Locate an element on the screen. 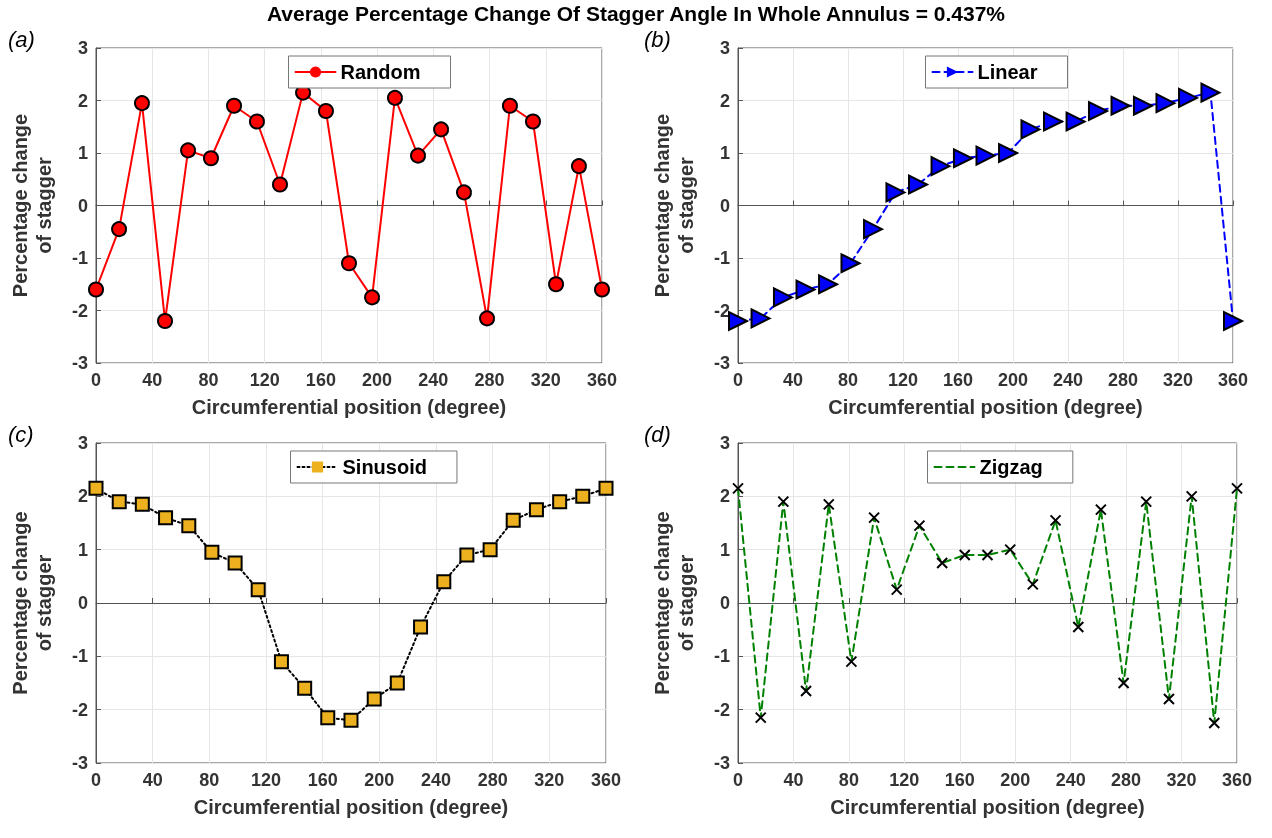 The image size is (1272, 838). y-tick-label: -1 is located at coordinates (721, 258).